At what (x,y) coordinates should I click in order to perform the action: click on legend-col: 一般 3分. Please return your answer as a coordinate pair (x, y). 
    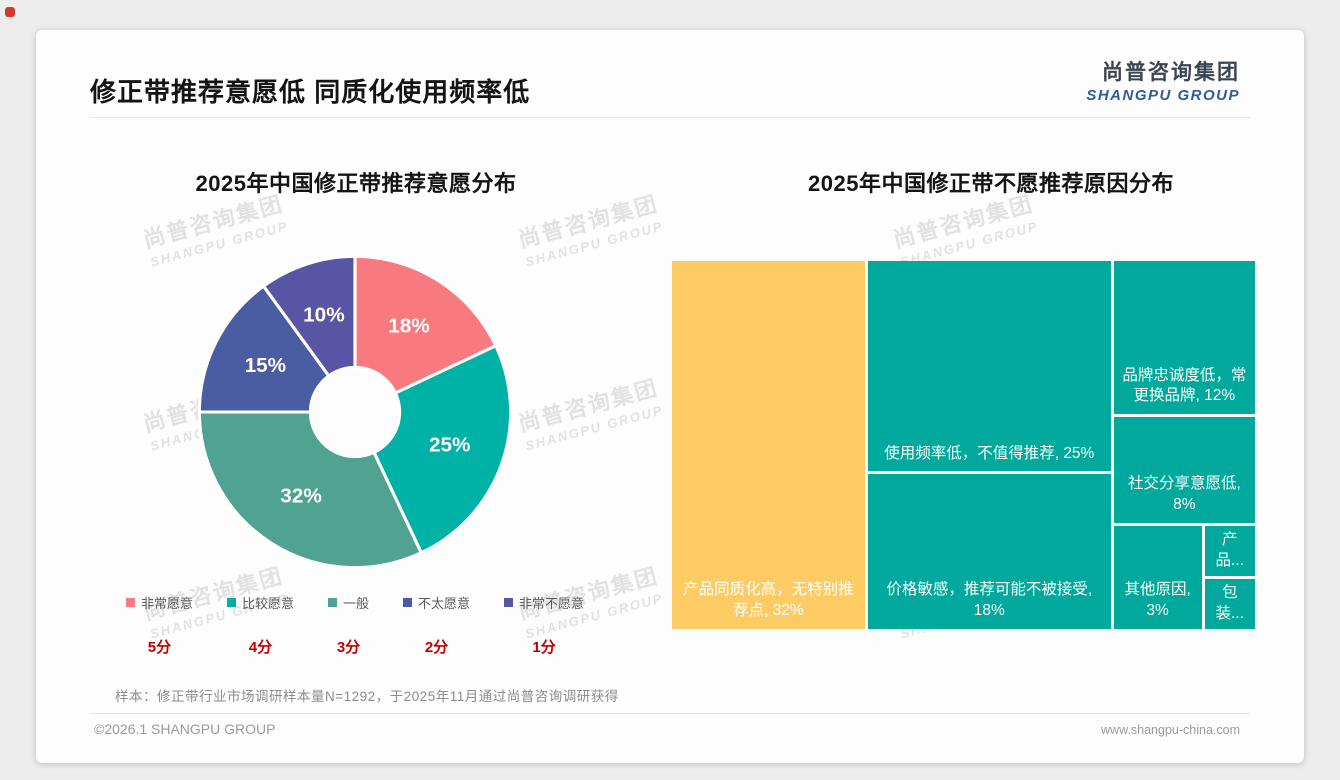
    Looking at the image, I should click on (348, 625).